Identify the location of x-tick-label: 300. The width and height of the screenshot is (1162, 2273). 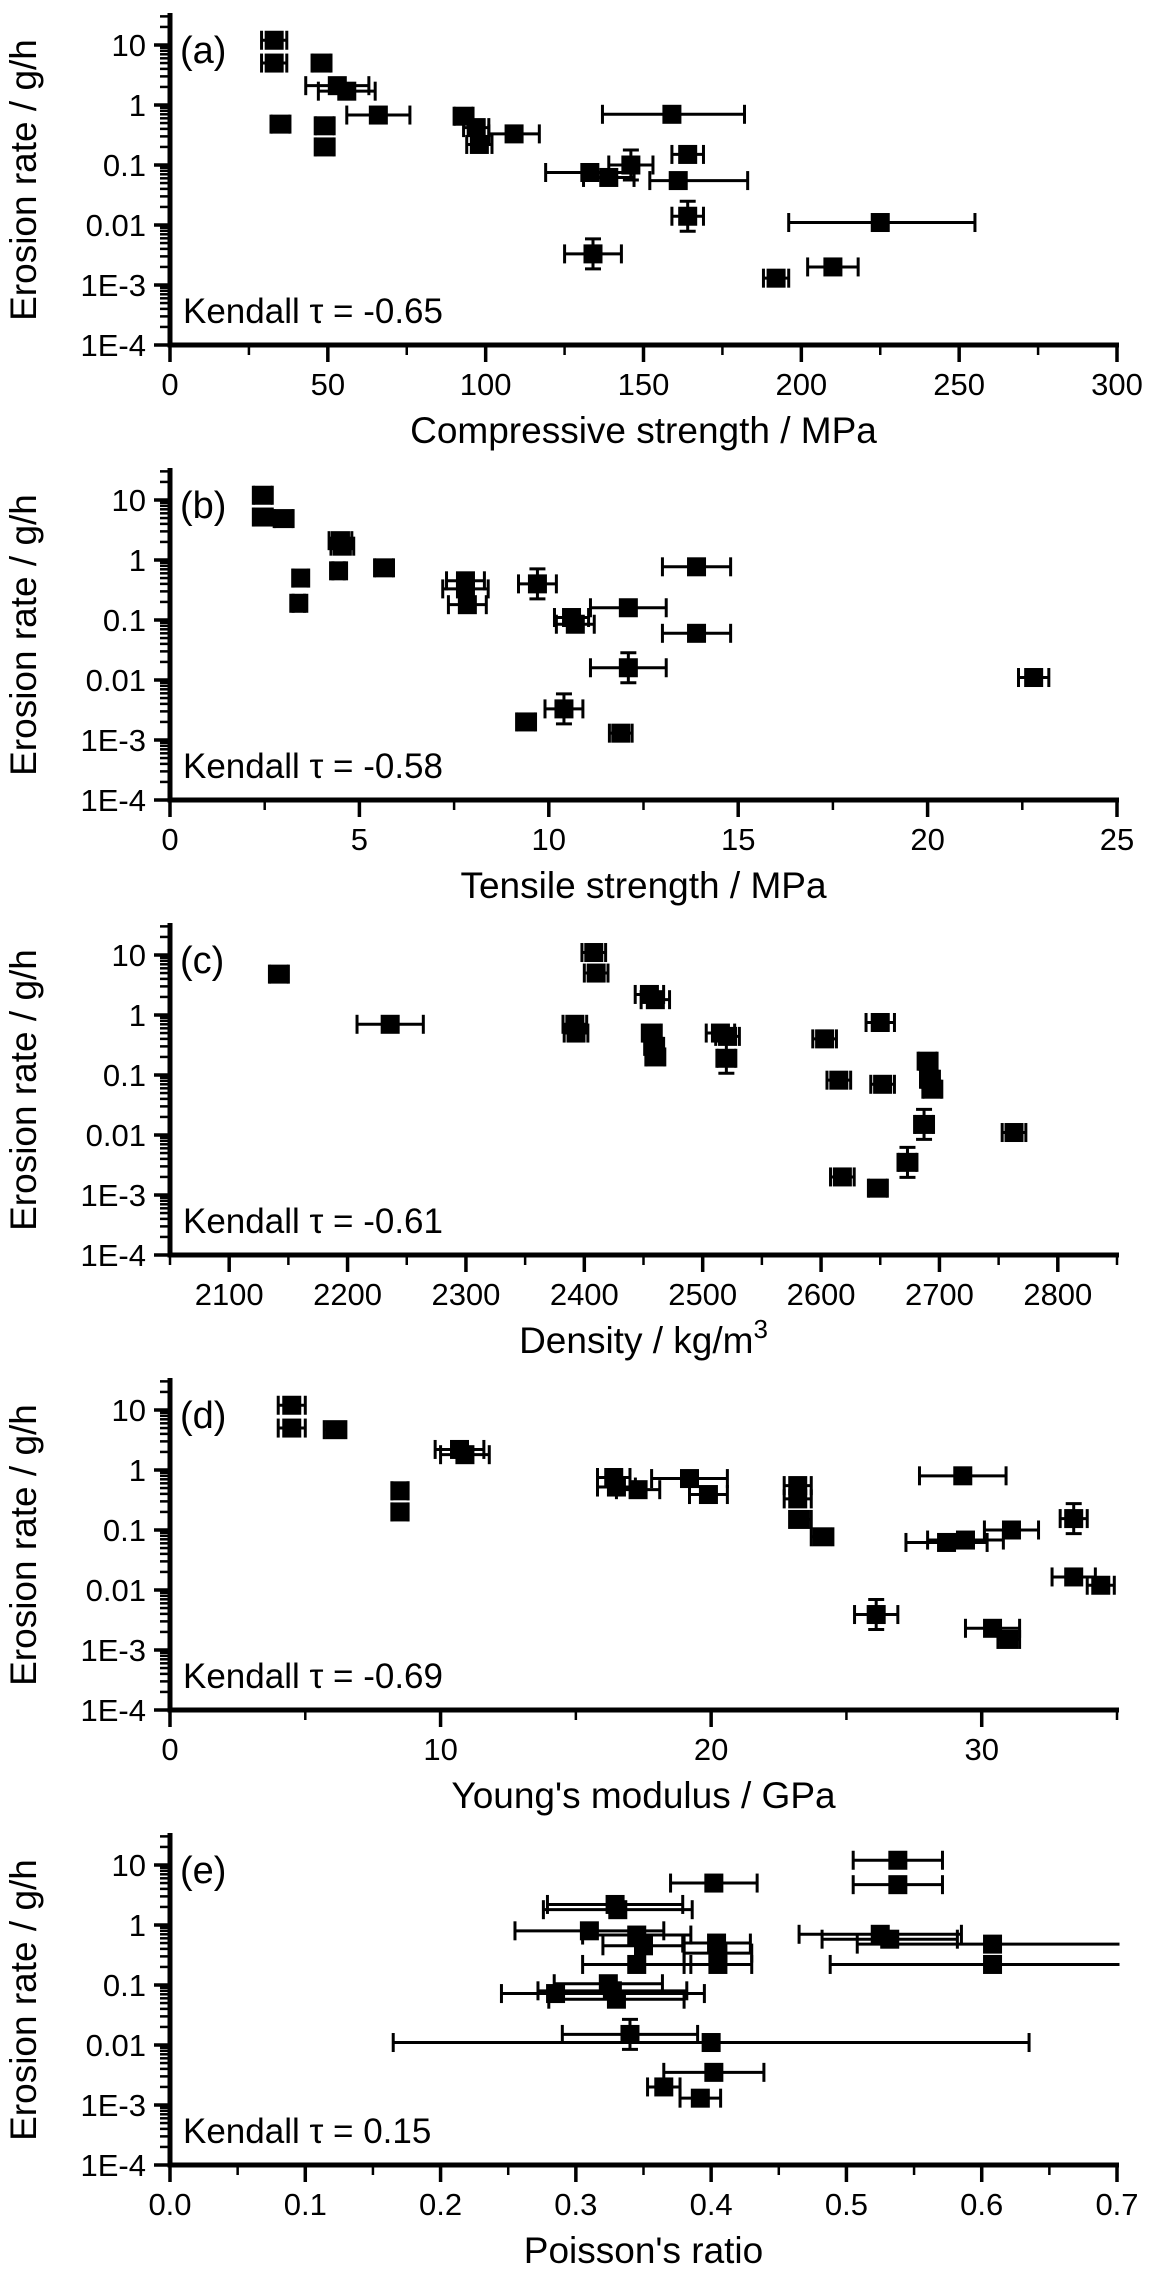
(1117, 384).